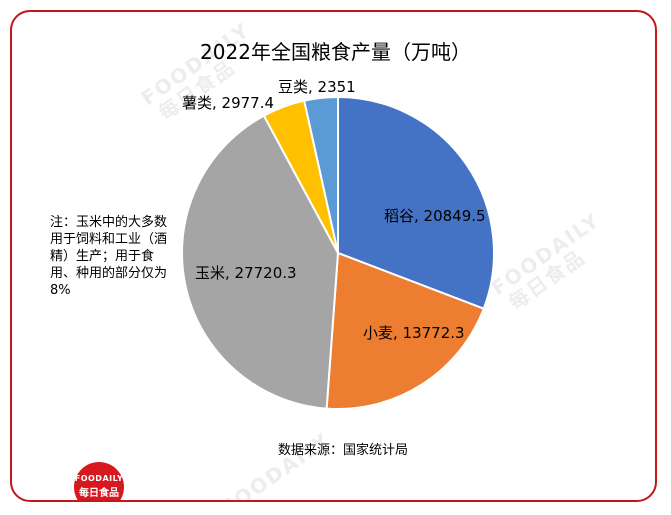 The width and height of the screenshot is (671, 515). What do you see at coordinates (335, 52) in the screenshot?
I see `chart-title: 2022年全国粮食产量（万吨）` at bounding box center [335, 52].